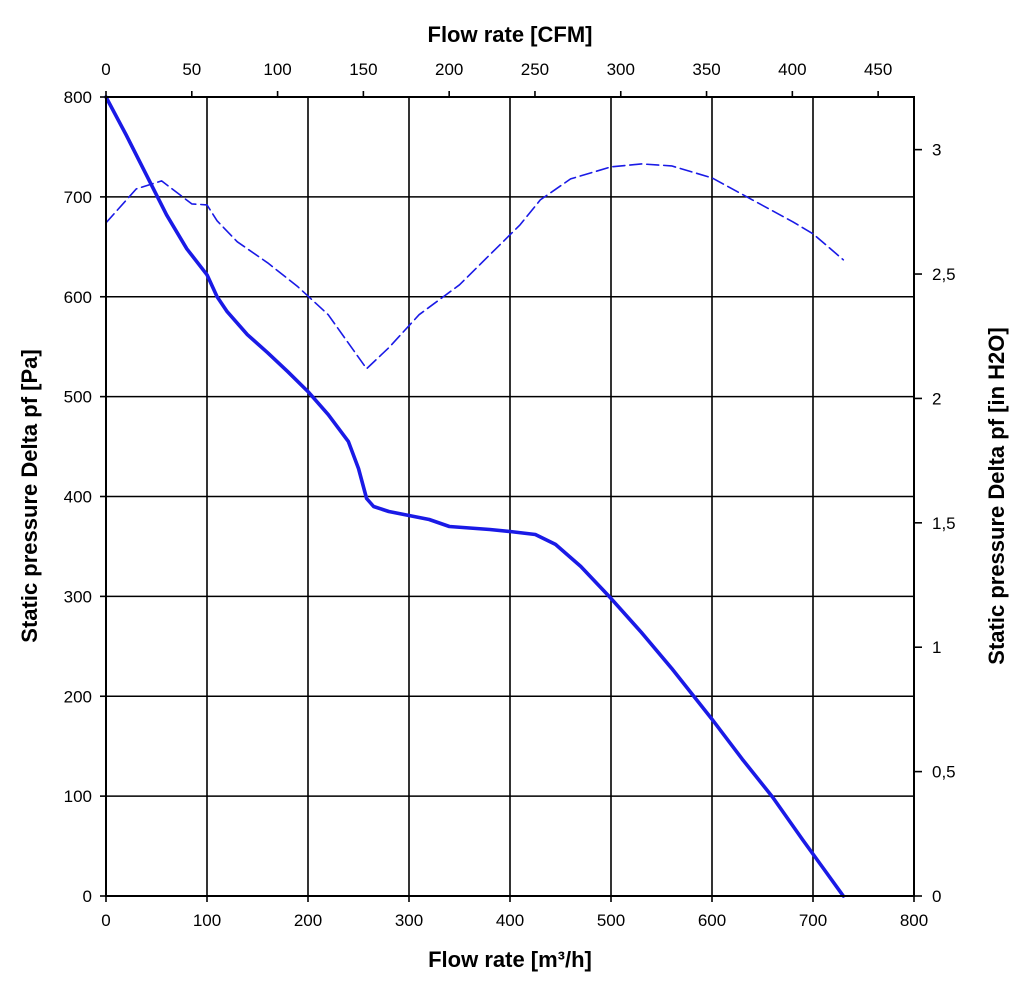 The width and height of the screenshot is (1024, 987). What do you see at coordinates (87, 896) in the screenshot?
I see `left-tick-label: 0` at bounding box center [87, 896].